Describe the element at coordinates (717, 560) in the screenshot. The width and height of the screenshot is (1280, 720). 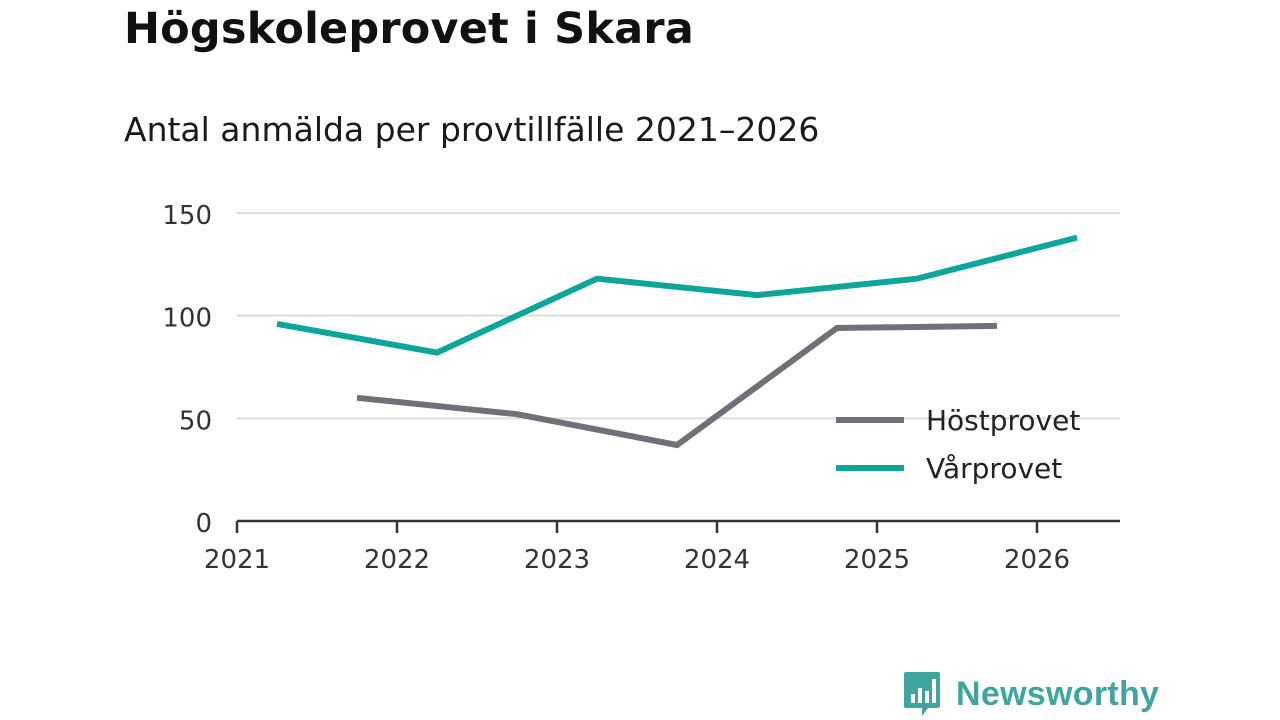
I see `x-tick-label: 2024` at that location.